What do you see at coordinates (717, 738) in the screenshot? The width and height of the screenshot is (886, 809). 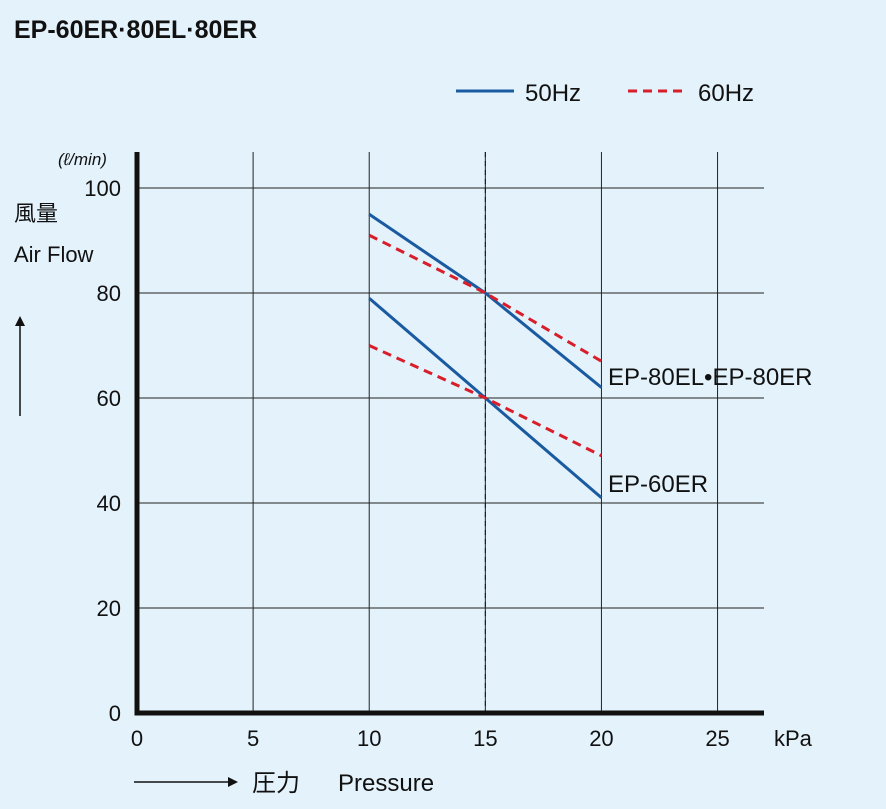 I see `x-tick-label-25: 25` at bounding box center [717, 738].